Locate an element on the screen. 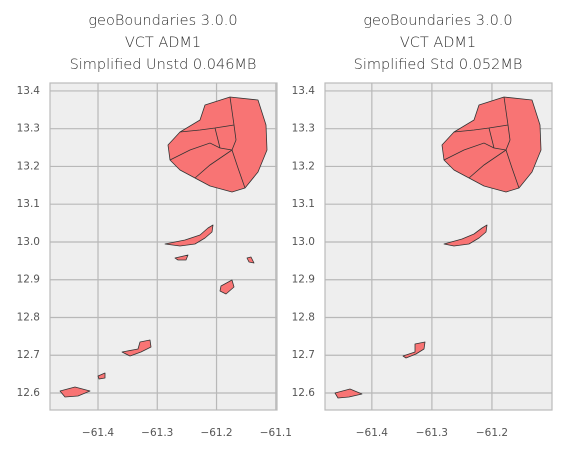 The width and height of the screenshot is (566, 454). chart-title: Simplified Std 0.052MB is located at coordinates (438, 65).